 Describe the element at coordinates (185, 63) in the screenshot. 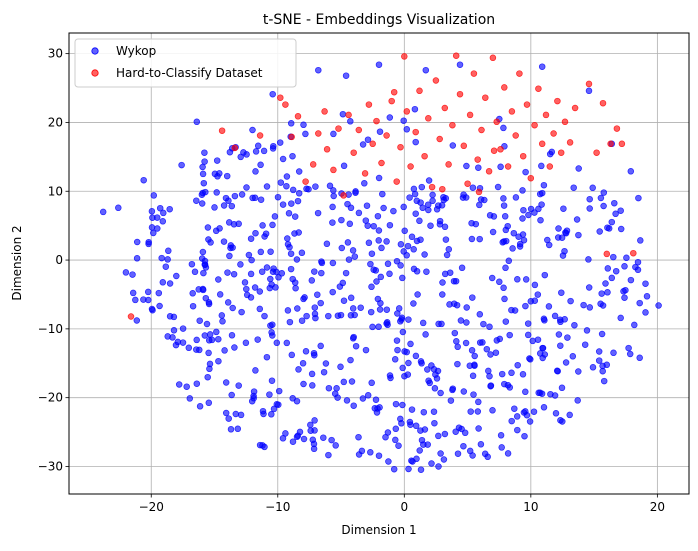

I see `legend: Wykop Hard-to-Classify Dataset` at that location.